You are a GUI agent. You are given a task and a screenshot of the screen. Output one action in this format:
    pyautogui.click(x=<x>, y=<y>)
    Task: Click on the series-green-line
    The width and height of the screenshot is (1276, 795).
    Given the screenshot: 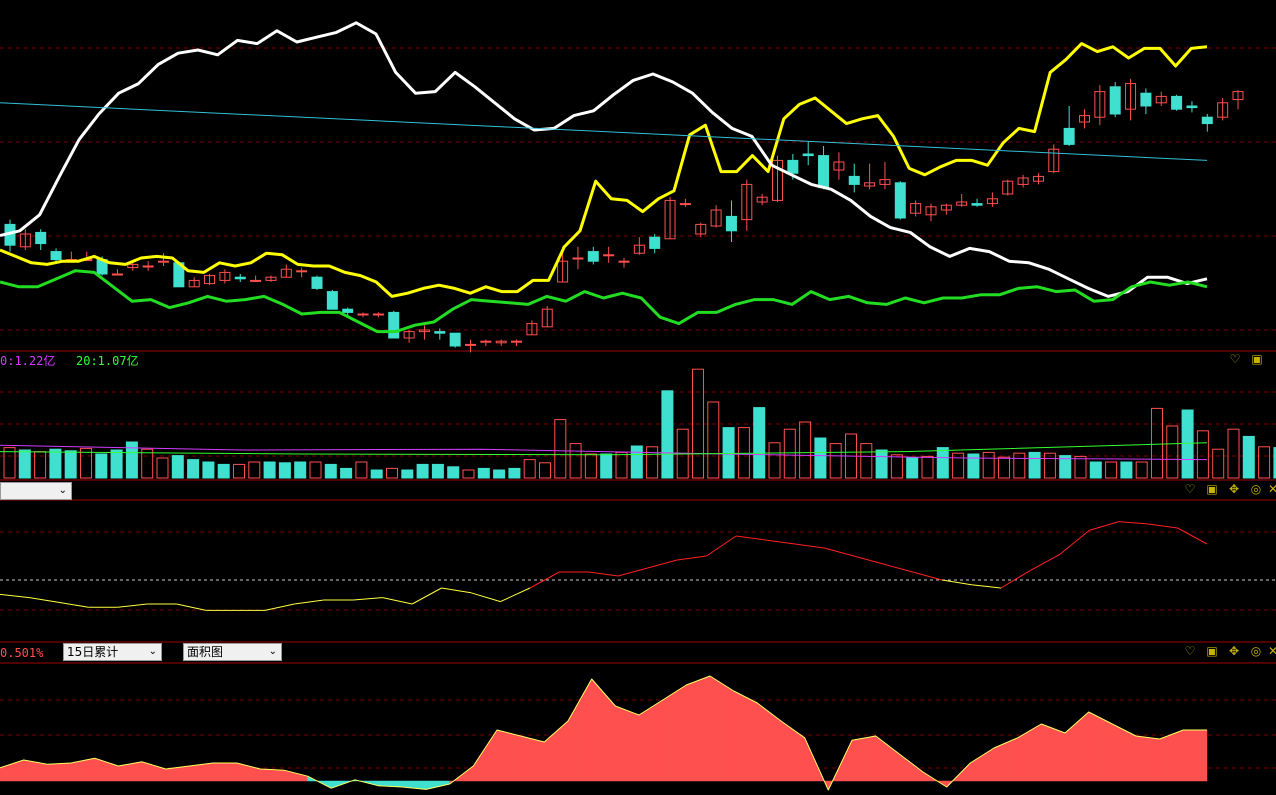 What is the action you would take?
    pyautogui.click(x=604, y=301)
    